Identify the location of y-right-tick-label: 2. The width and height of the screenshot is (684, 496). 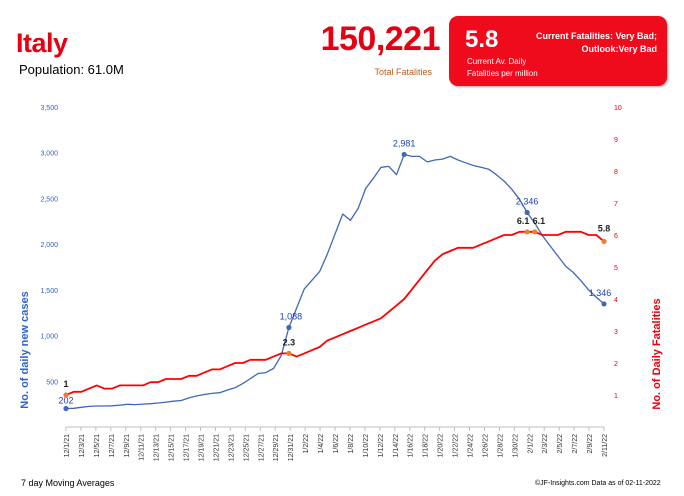
(616, 364).